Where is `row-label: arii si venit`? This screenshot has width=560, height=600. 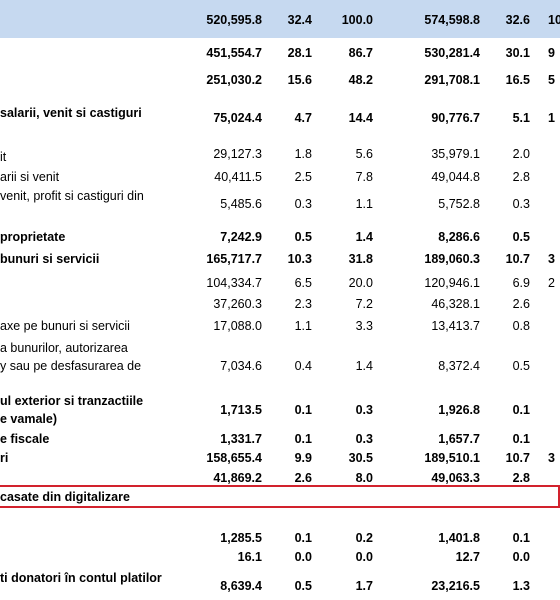
row-label: arii si venit is located at coordinates (30, 177).